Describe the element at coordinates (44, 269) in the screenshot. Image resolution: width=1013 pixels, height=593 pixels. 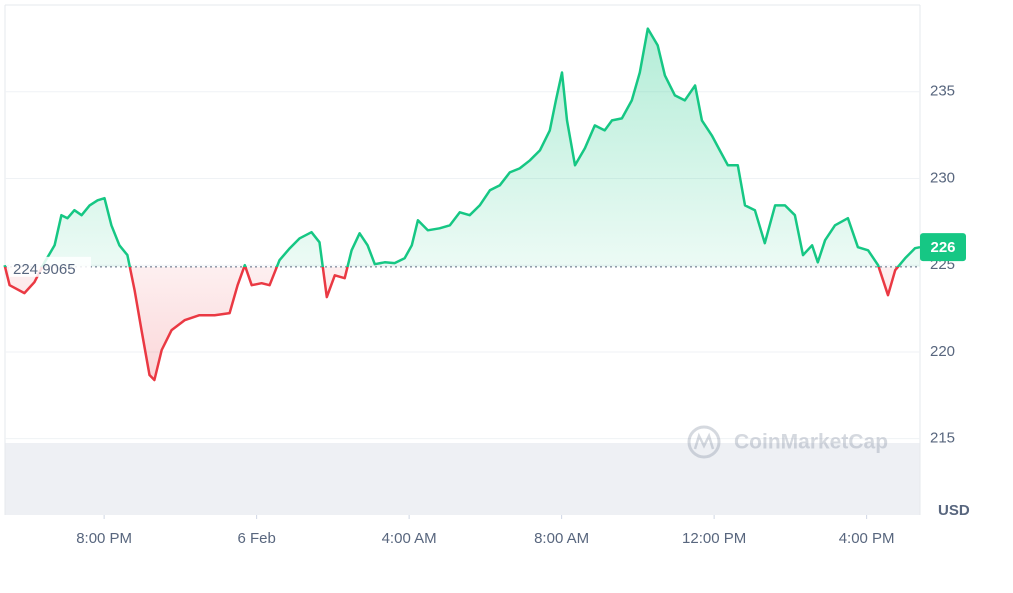
I see `baseline-label: 224.9065` at that location.